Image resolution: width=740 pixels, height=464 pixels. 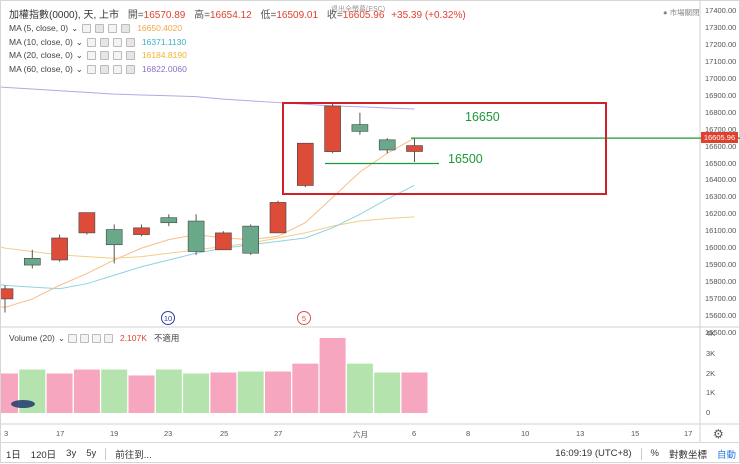 What do you see at coordinates (593, 453) in the screenshot?
I see `clock-time: 16:09:19 (UTC+8)` at bounding box center [593, 453].